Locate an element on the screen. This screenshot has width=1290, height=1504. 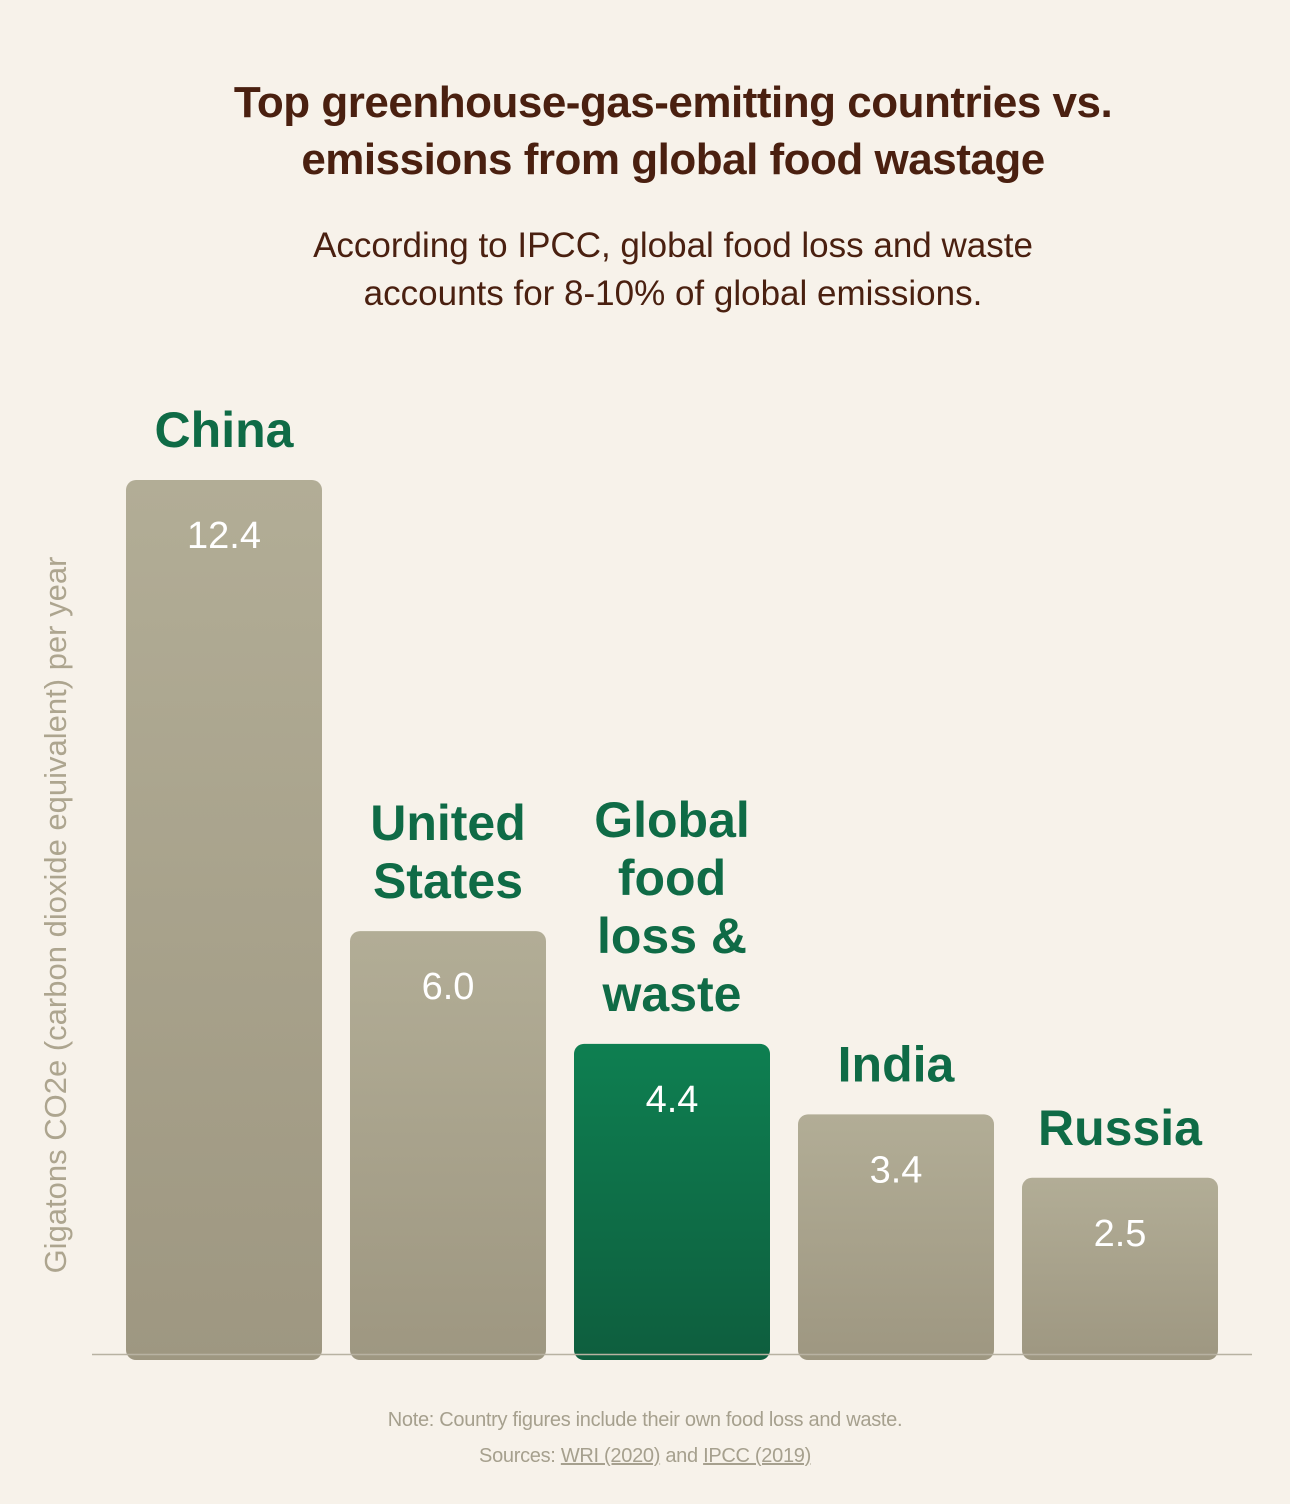
category-label-united-states: United States is located at coordinates (448, 852).